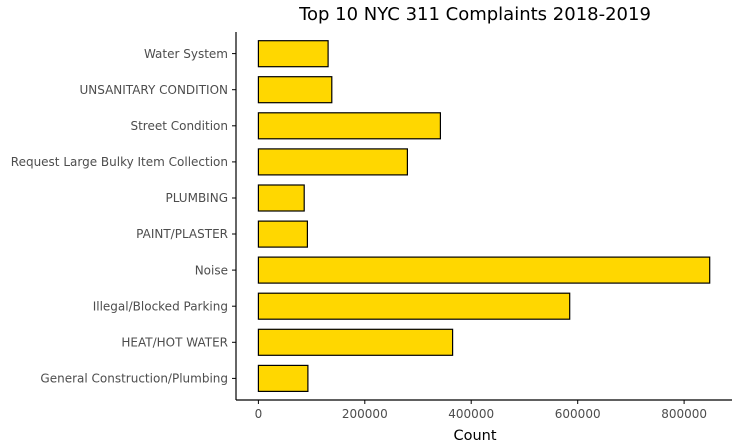  What do you see at coordinates (365, 414) in the screenshot?
I see `x-tick-label: 200000` at bounding box center [365, 414].